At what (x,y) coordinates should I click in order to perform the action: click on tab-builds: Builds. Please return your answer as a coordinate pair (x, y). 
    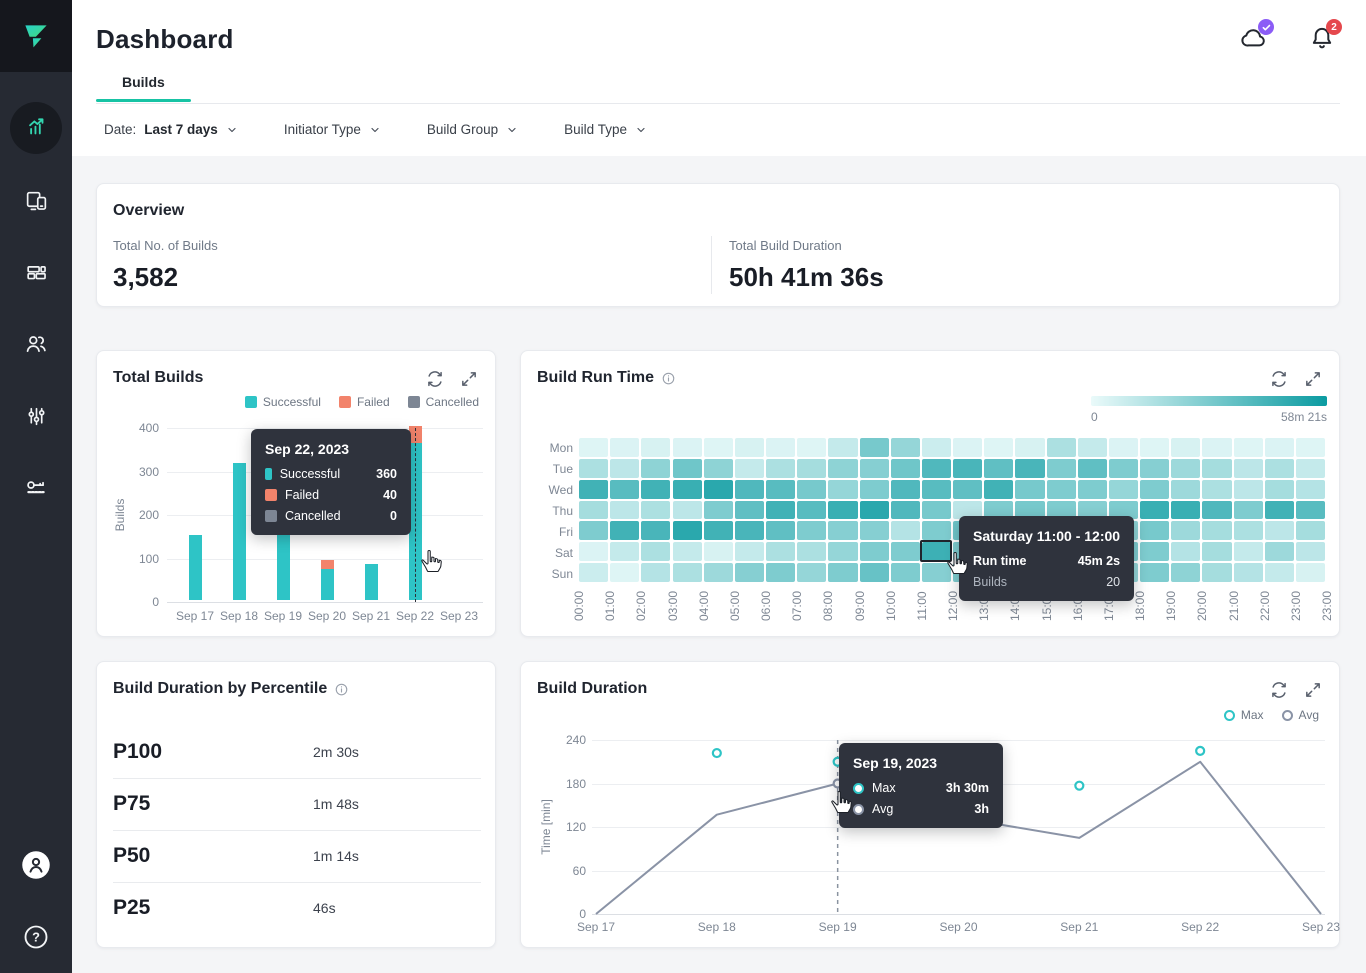
    Looking at the image, I should click on (143, 88).